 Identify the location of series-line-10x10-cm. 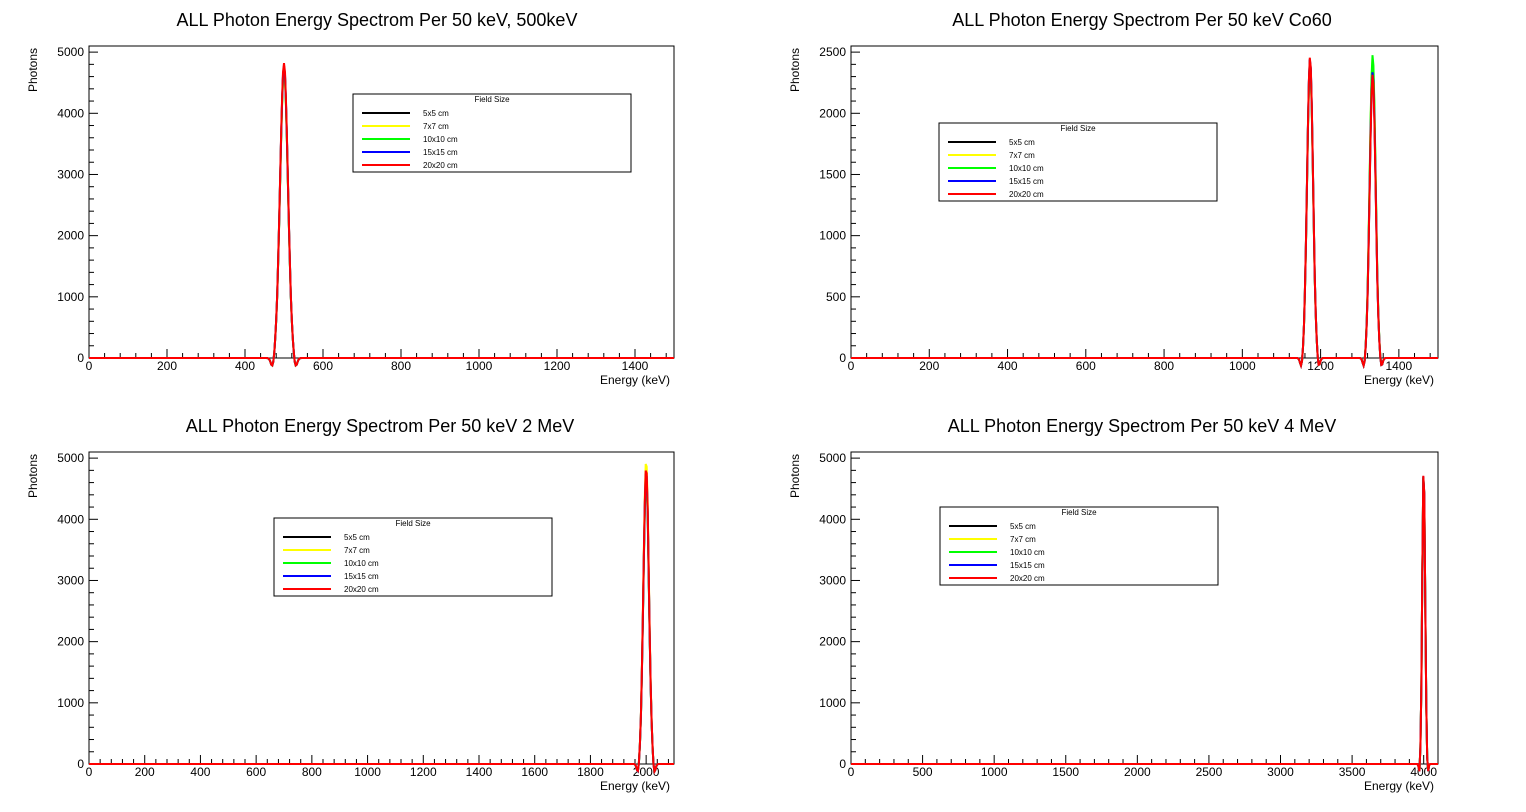
(1144, 212).